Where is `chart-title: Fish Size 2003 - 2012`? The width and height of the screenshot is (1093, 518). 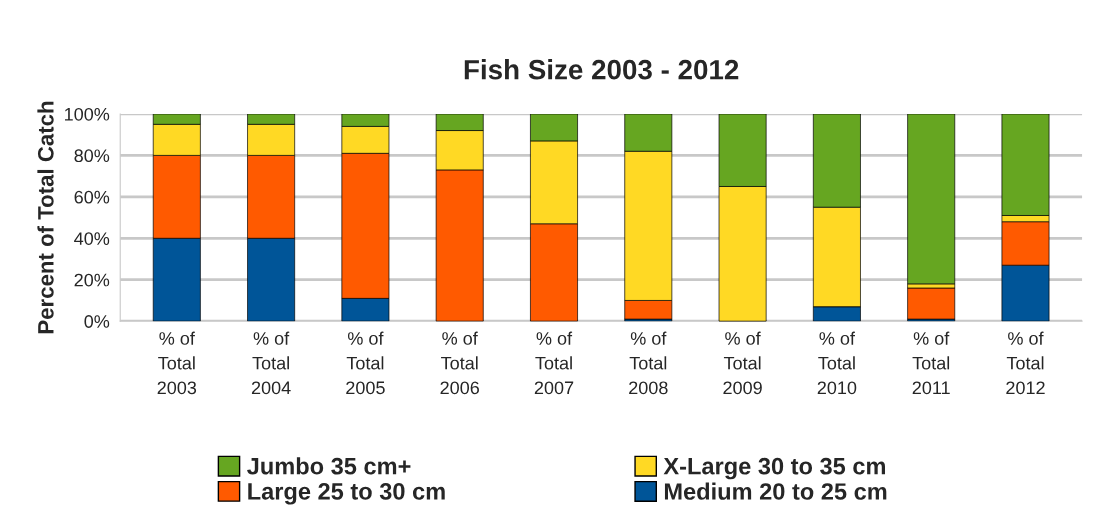 chart-title: Fish Size 2003 - 2012 is located at coordinates (601, 69).